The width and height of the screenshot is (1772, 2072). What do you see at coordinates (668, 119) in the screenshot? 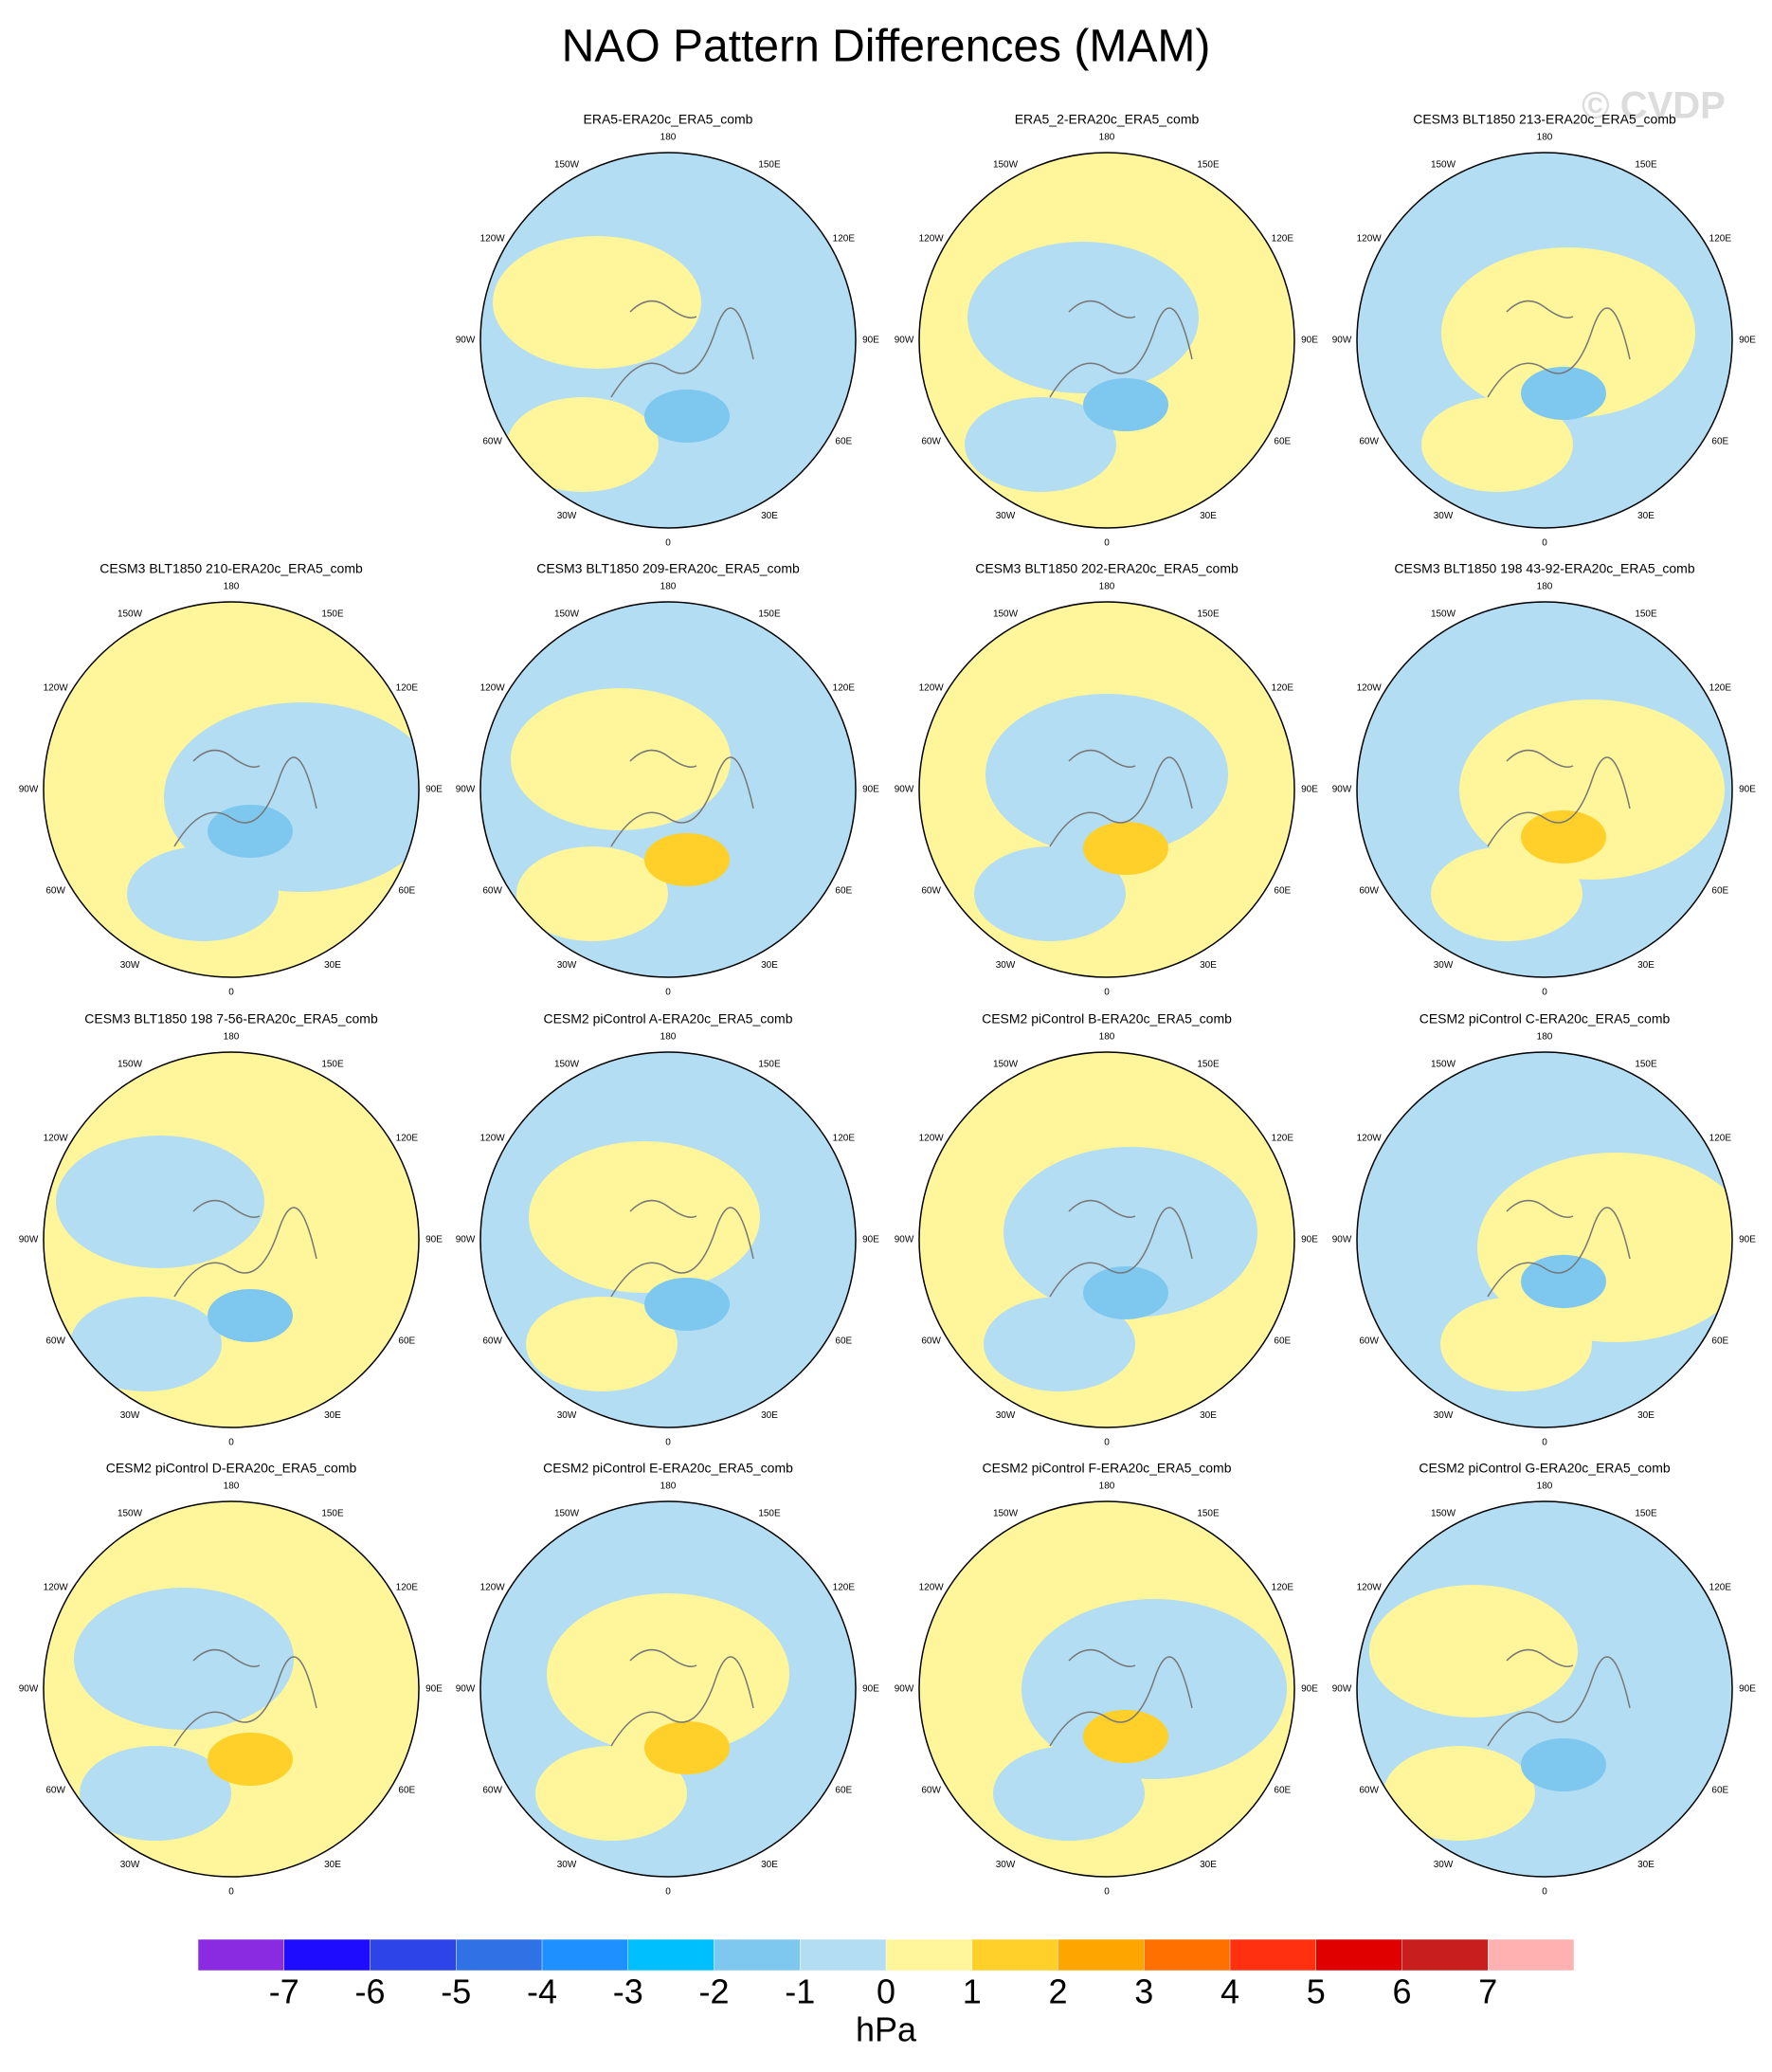
I see `panel-title: ERA5-ERA20c_ERA5_comb` at bounding box center [668, 119].